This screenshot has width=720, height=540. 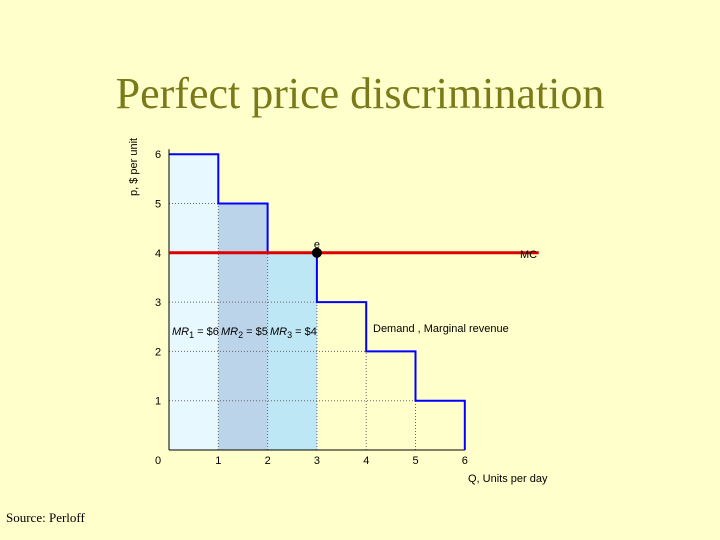 I want to click on slide-title: Perfect price discrimination, so click(x=360, y=93).